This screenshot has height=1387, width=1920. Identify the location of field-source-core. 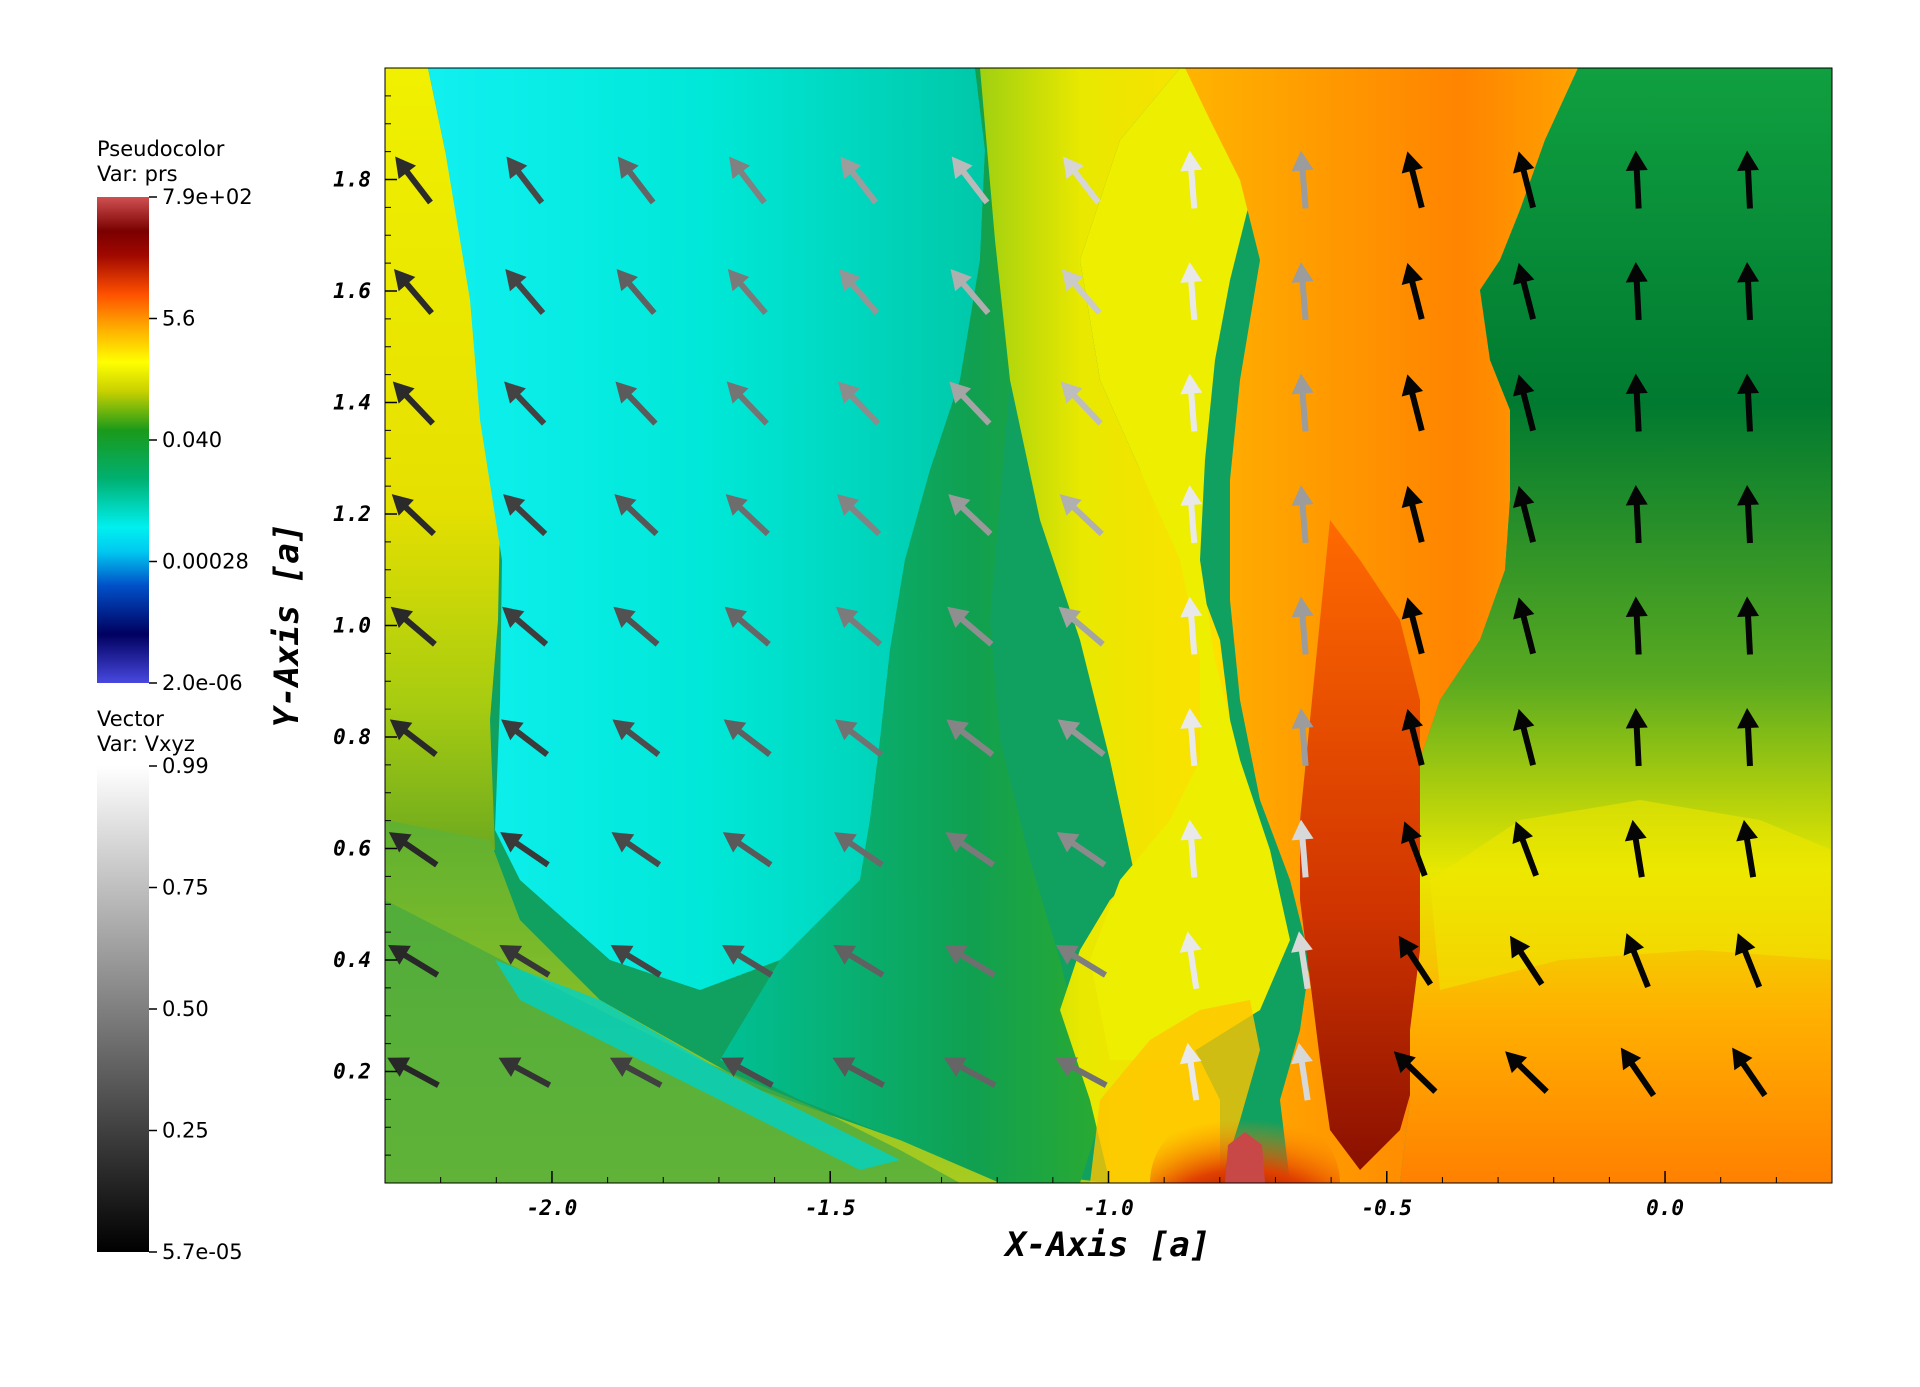
(1245, 1157).